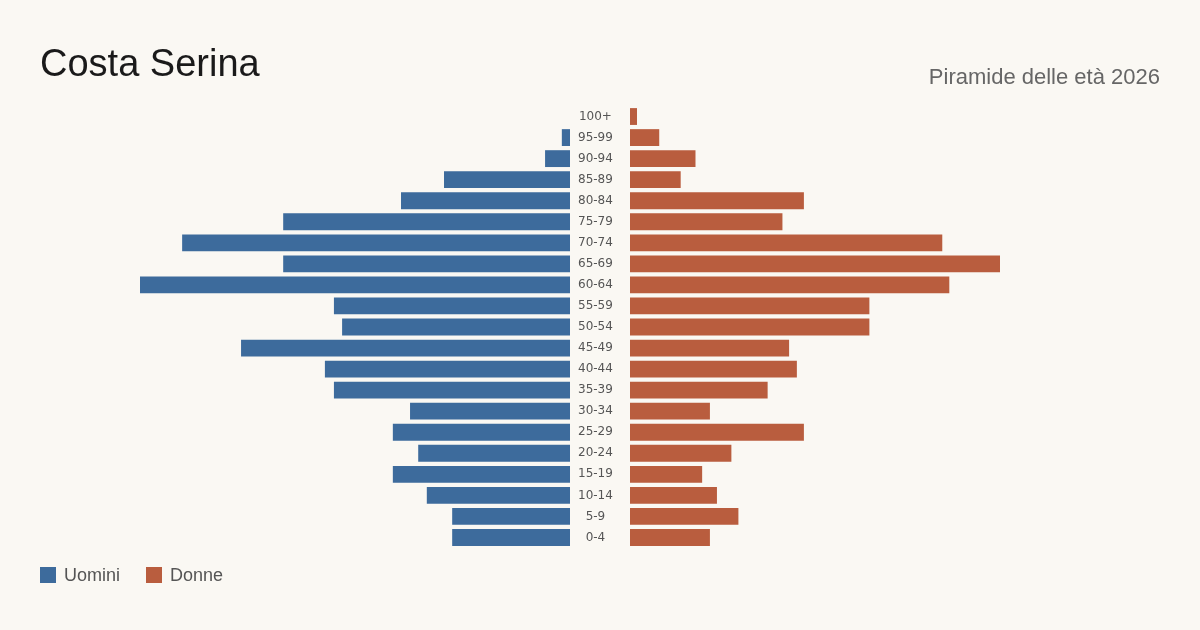  Describe the element at coordinates (595, 241) in the screenshot. I see `y-tick-label: 70-74` at that location.